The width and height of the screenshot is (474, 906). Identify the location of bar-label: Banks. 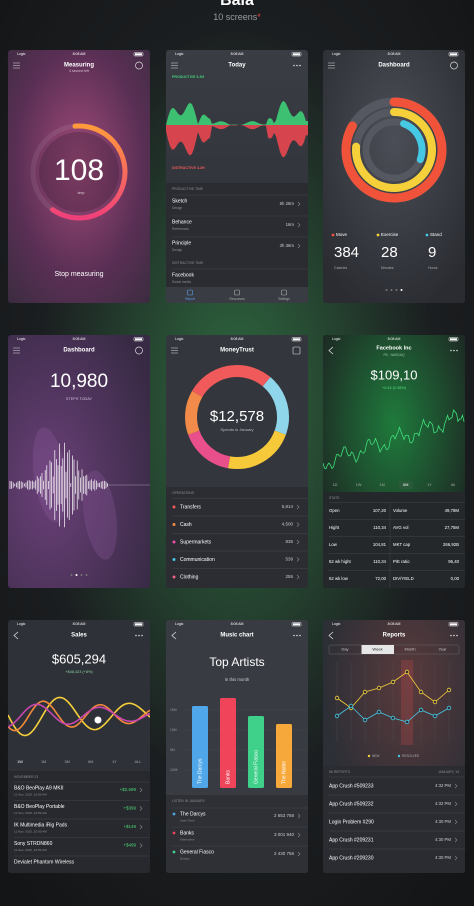
(228, 777).